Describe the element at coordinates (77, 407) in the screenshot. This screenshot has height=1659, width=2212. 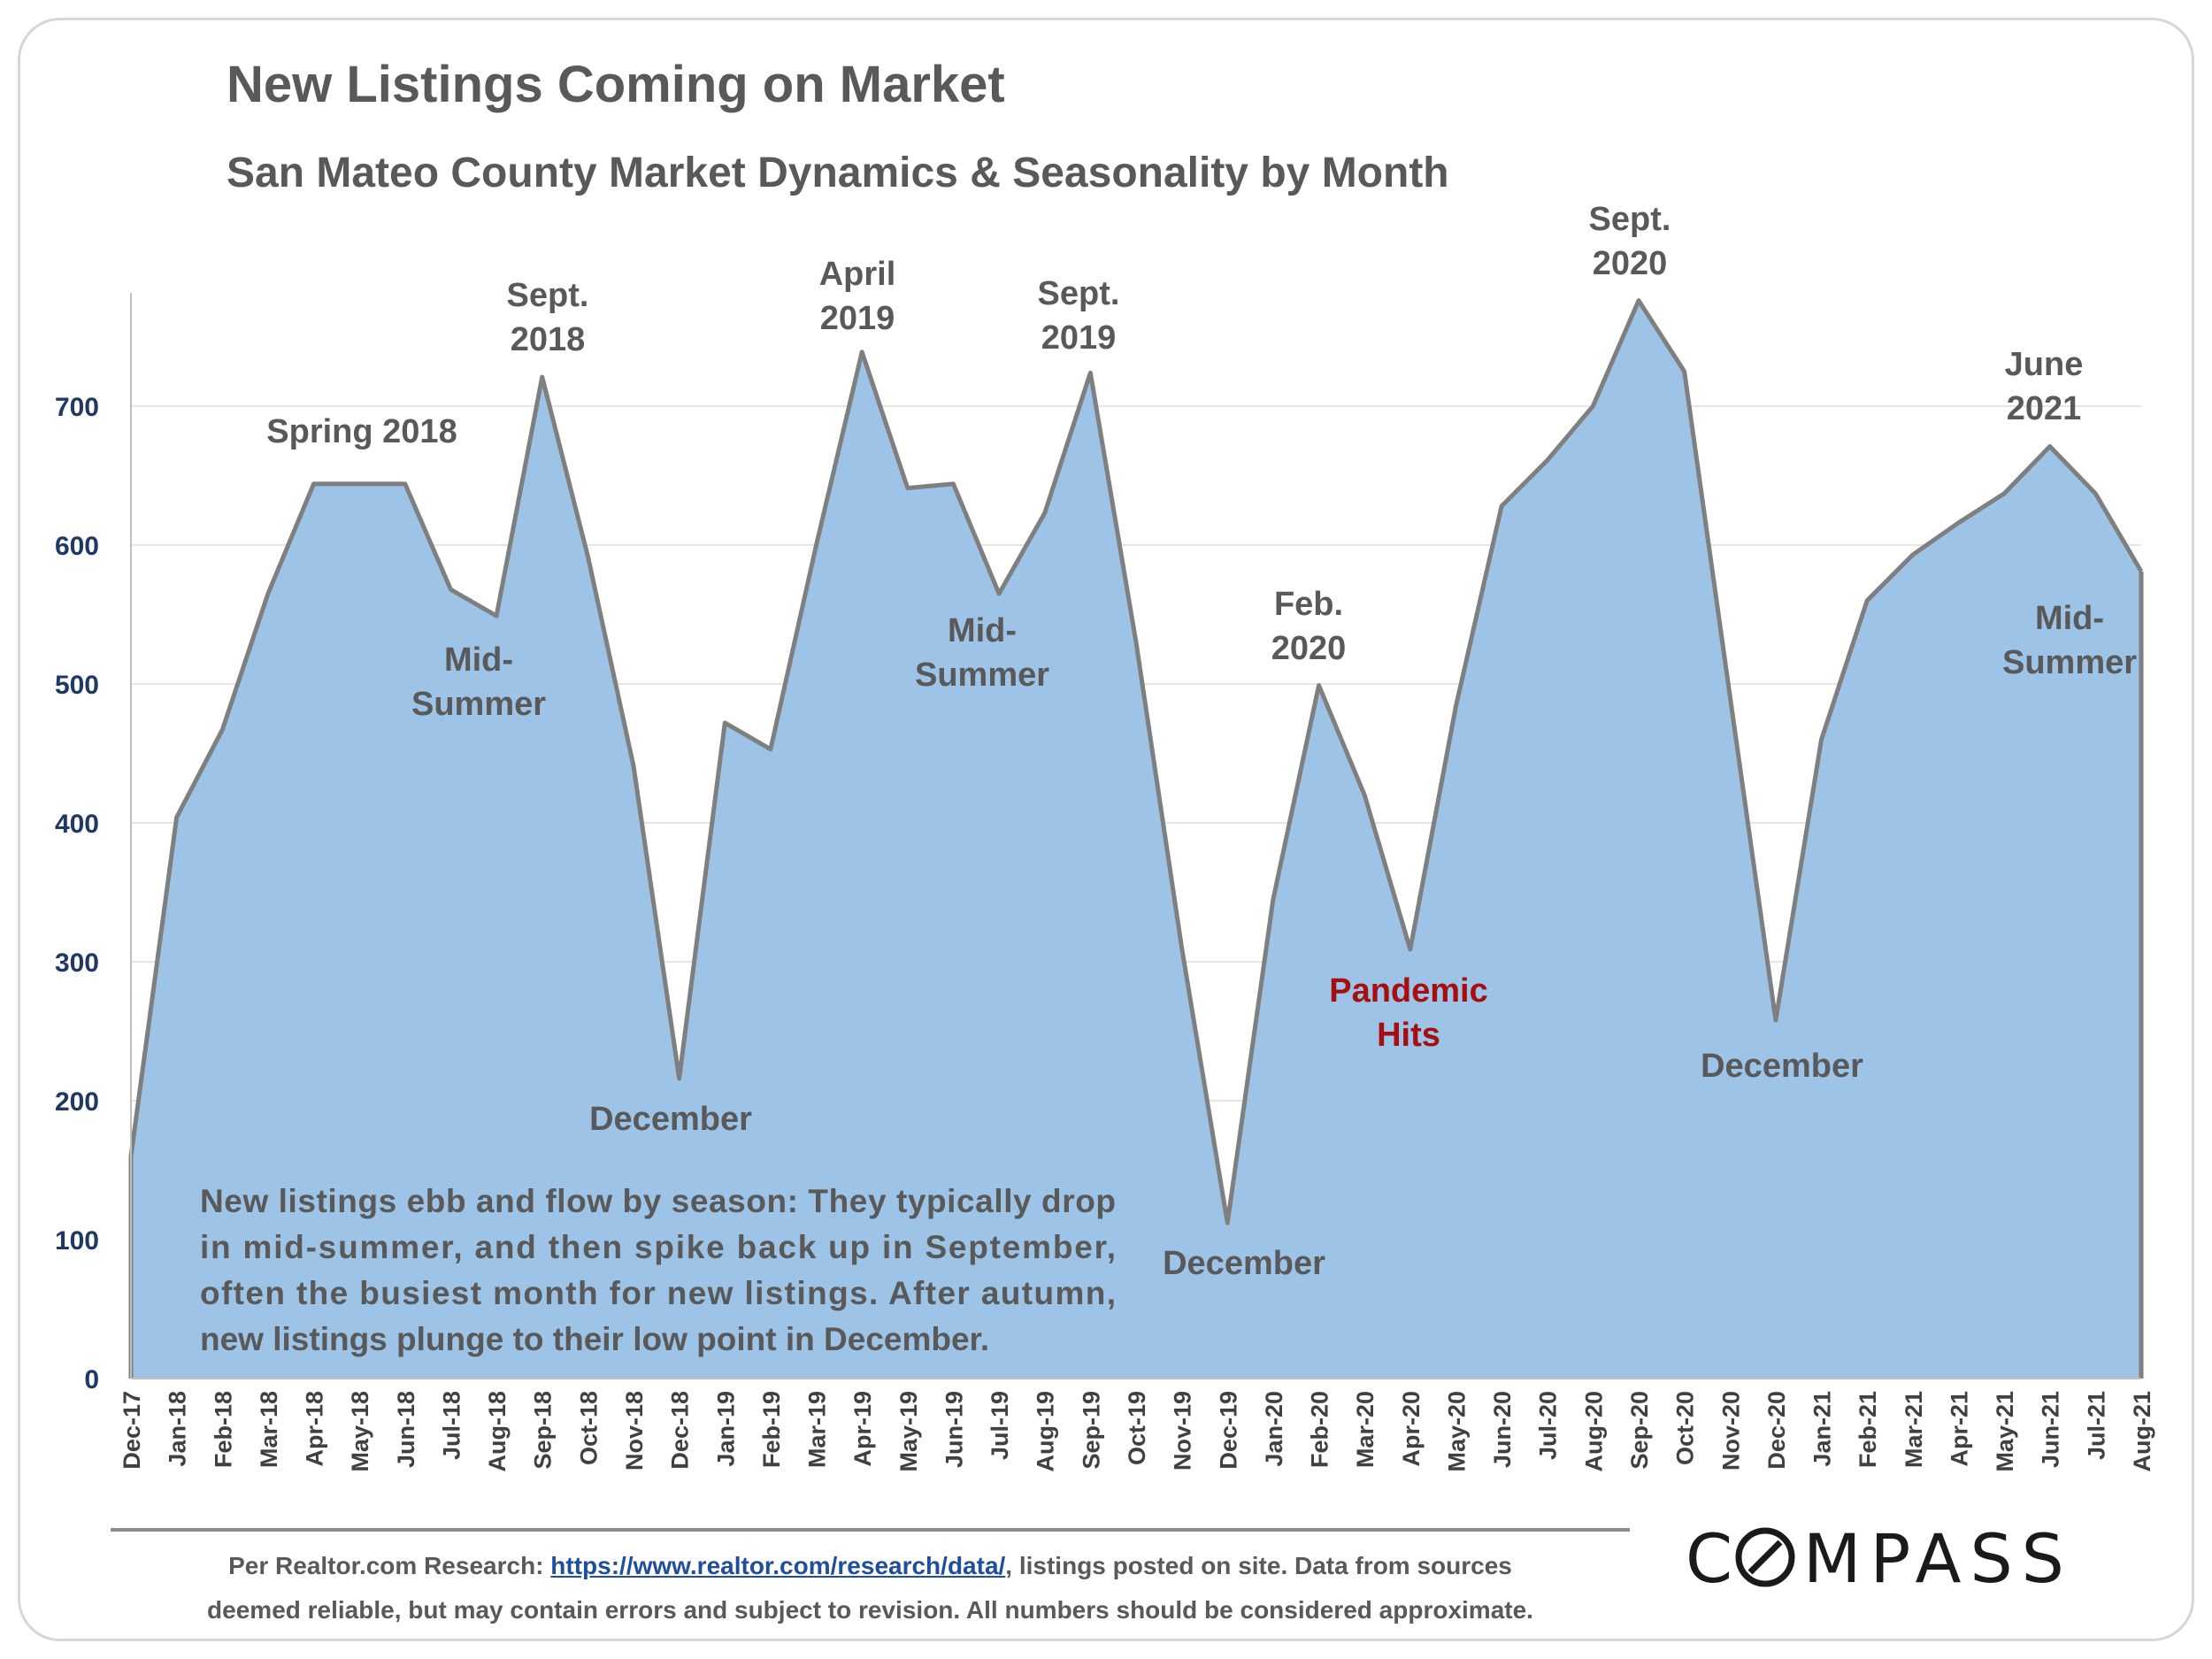
I see `y-tick-label: 700` at that location.